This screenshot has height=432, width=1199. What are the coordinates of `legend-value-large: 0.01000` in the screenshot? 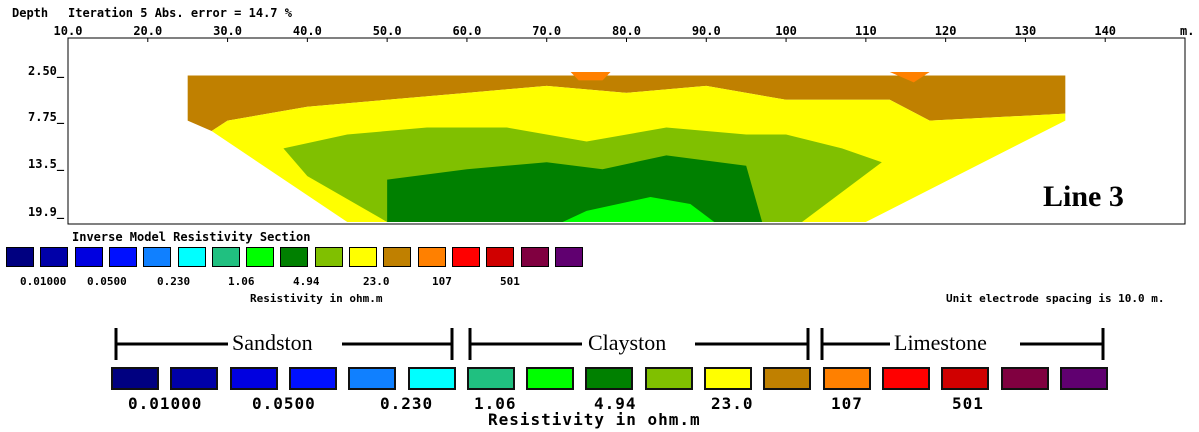 It's located at (165, 403).